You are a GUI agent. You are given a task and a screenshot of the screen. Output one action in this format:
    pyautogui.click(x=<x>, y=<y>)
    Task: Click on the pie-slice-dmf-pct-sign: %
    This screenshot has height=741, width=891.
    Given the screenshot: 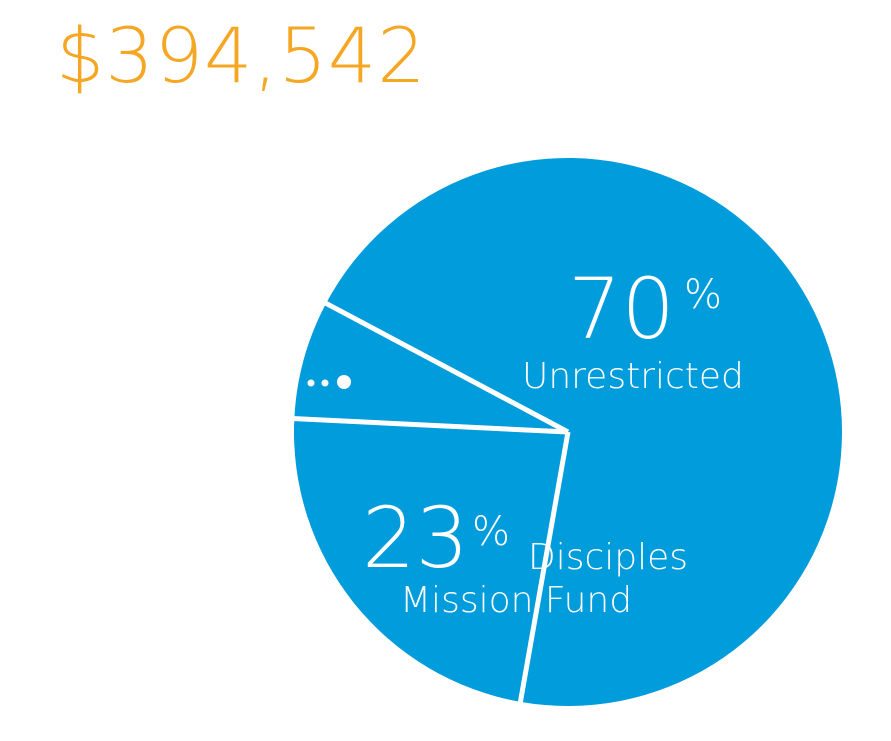 What is the action you would take?
    pyautogui.click(x=491, y=532)
    